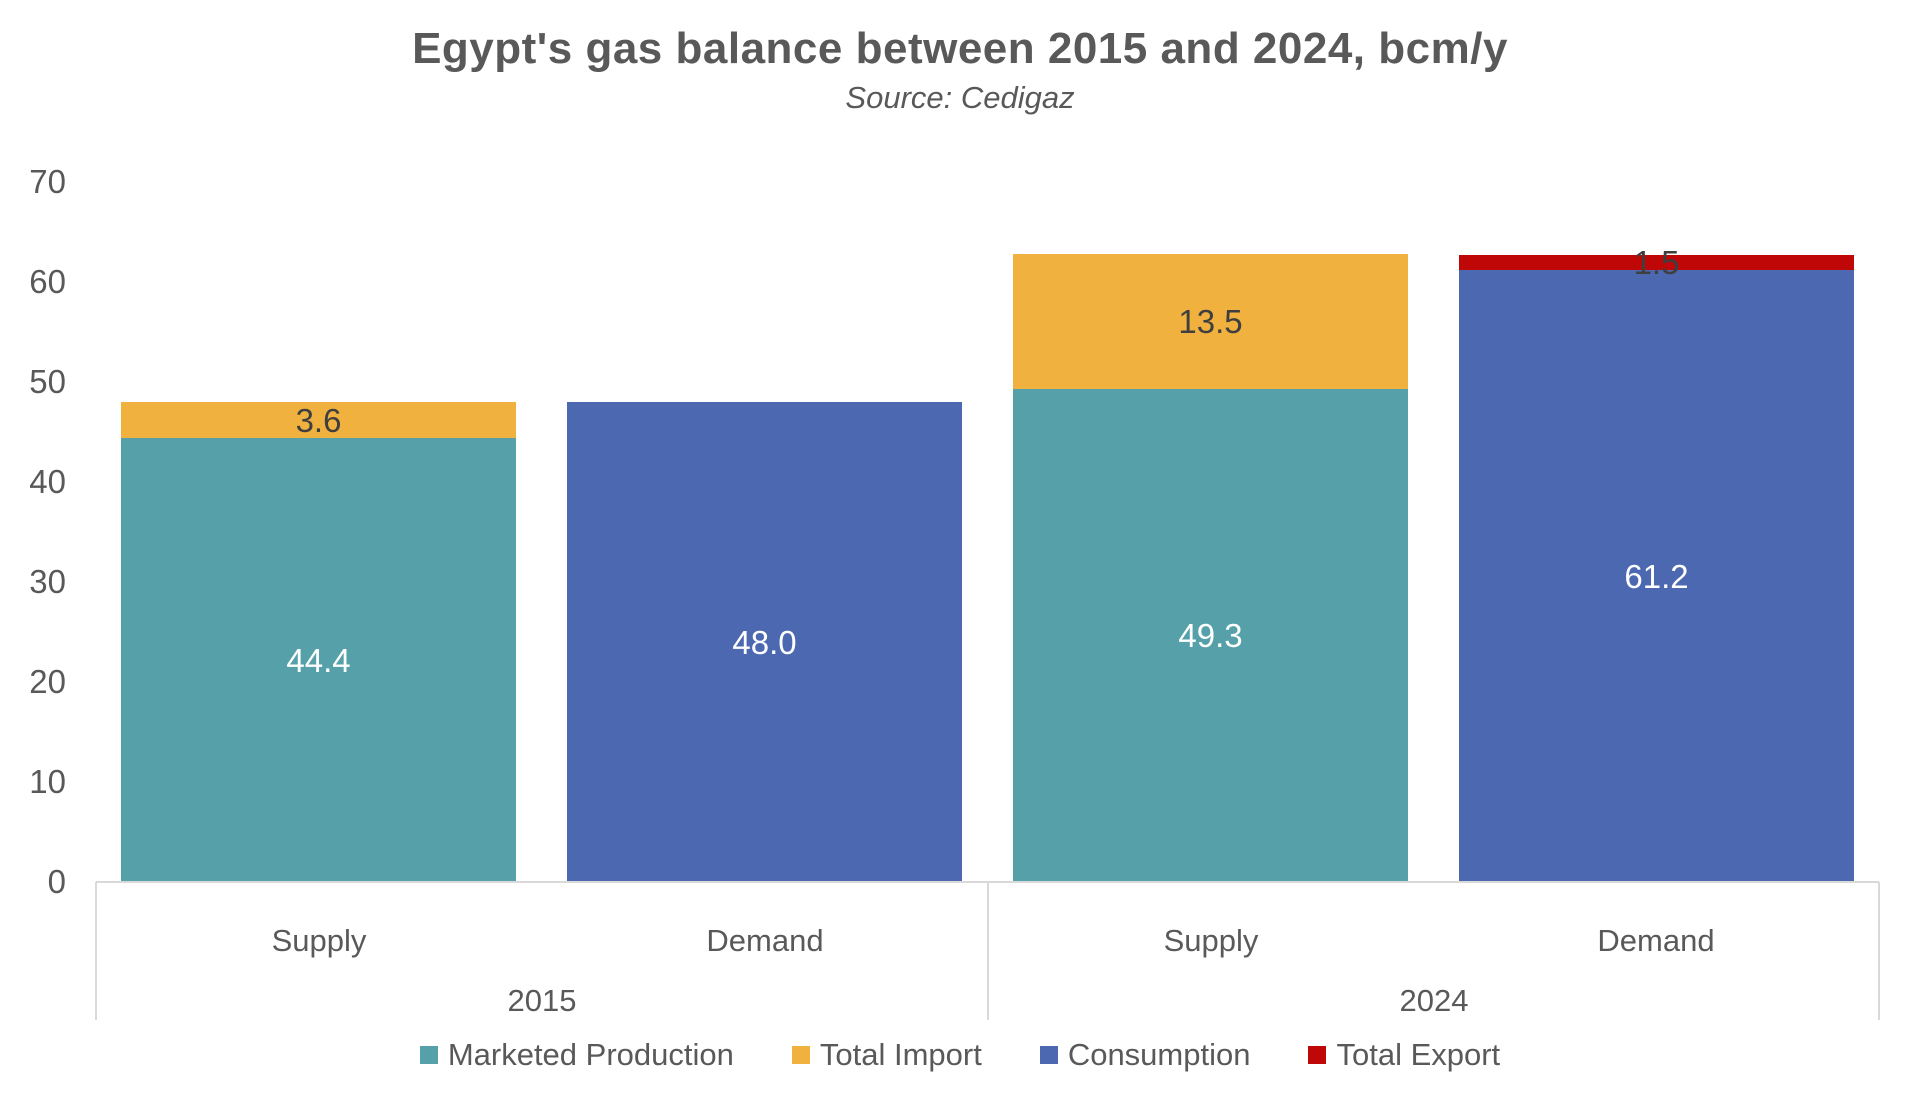 Image resolution: width=1920 pixels, height=1120 pixels. Describe the element at coordinates (47, 381) in the screenshot. I see `y-axis-tick-label: 50` at that location.